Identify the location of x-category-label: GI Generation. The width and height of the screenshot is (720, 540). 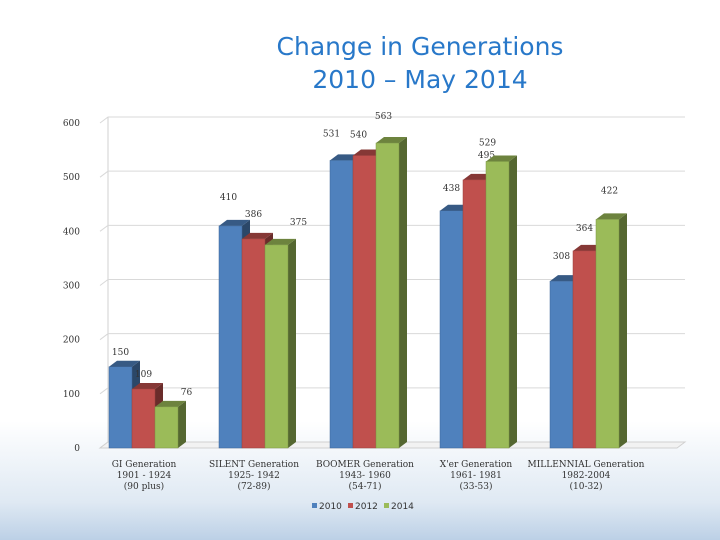
(144, 465).